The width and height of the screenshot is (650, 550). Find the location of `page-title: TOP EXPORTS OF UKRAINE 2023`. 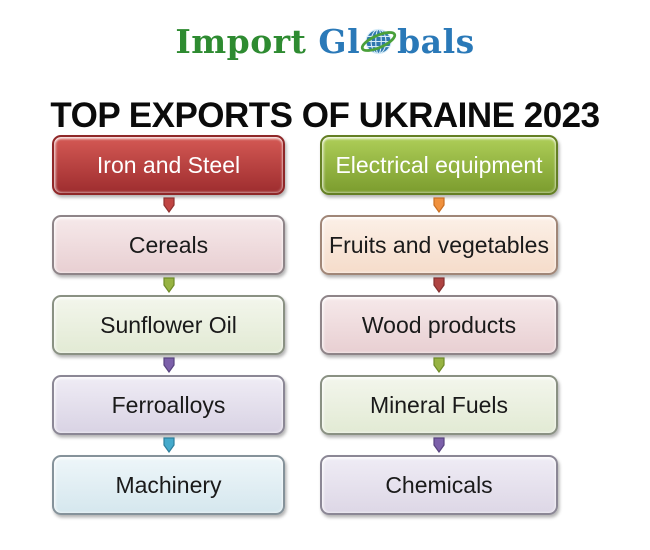

page-title: TOP EXPORTS OF UKRAINE 2023 is located at coordinates (325, 116).